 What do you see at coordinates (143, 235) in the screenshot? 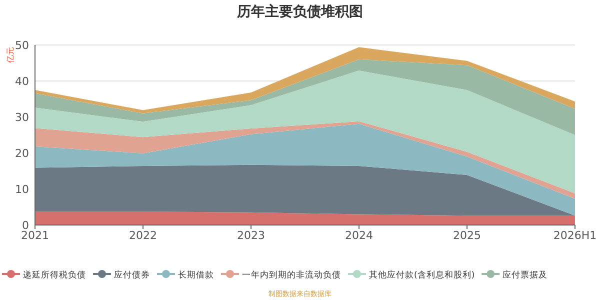
I see `x-tick-label: 2022` at bounding box center [143, 235].